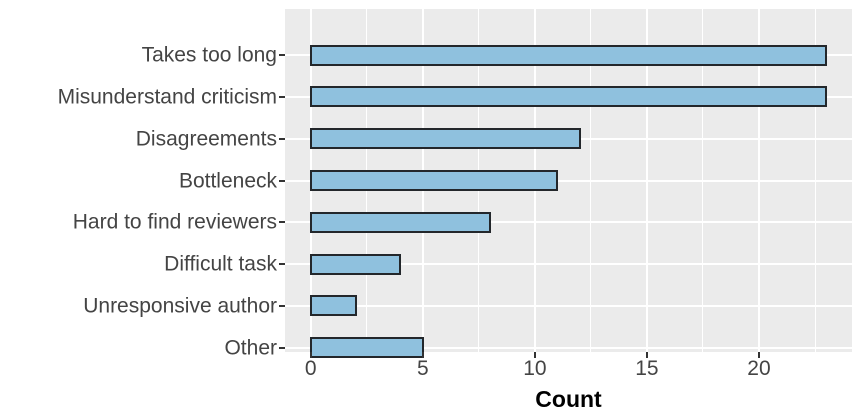 The image size is (861, 420). I want to click on bar-other, so click(366, 348).